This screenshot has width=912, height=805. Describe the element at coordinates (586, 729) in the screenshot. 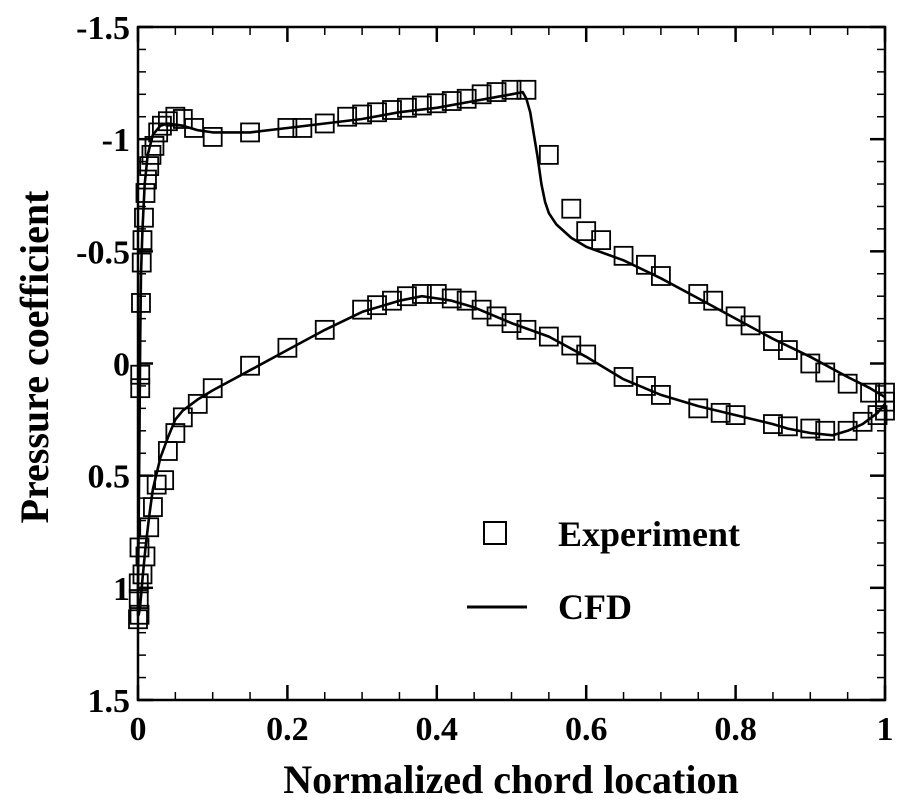

I see `x-tick-label: 0.6` at that location.